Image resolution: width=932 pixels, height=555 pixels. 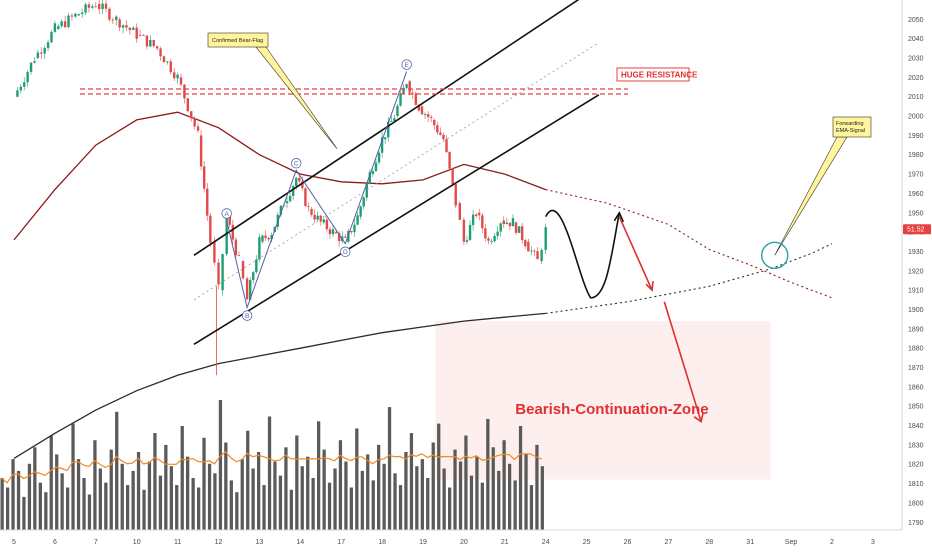 I want to click on wave-point-label: C, so click(x=296, y=164).